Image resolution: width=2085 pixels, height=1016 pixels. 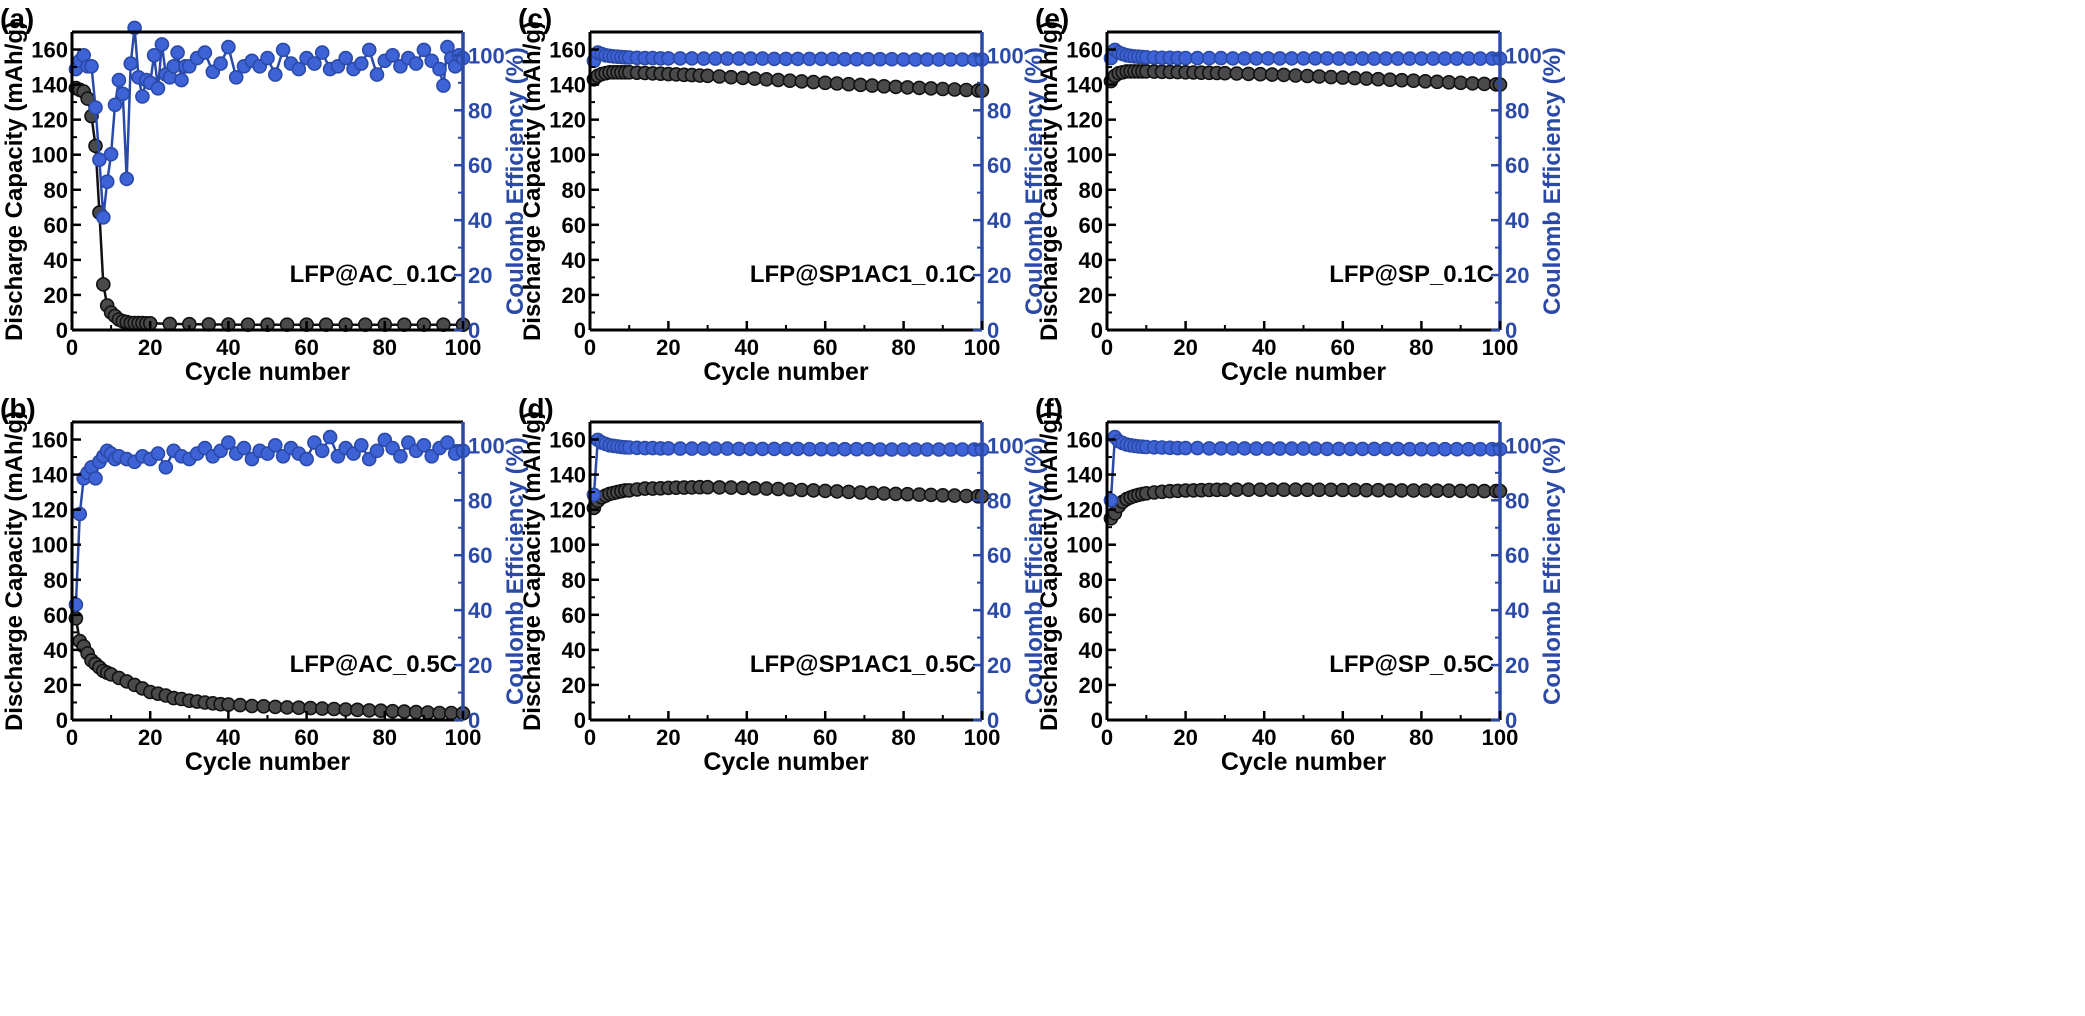 I want to click on sample-annotation: LFP@SP1AC1_0.5C, so click(x=863, y=664).